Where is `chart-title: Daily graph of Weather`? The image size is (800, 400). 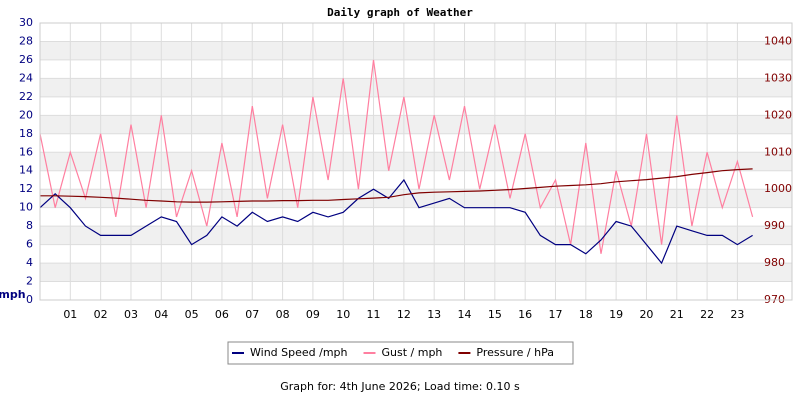
chart-title: Daily graph of Weather is located at coordinates (400, 12).